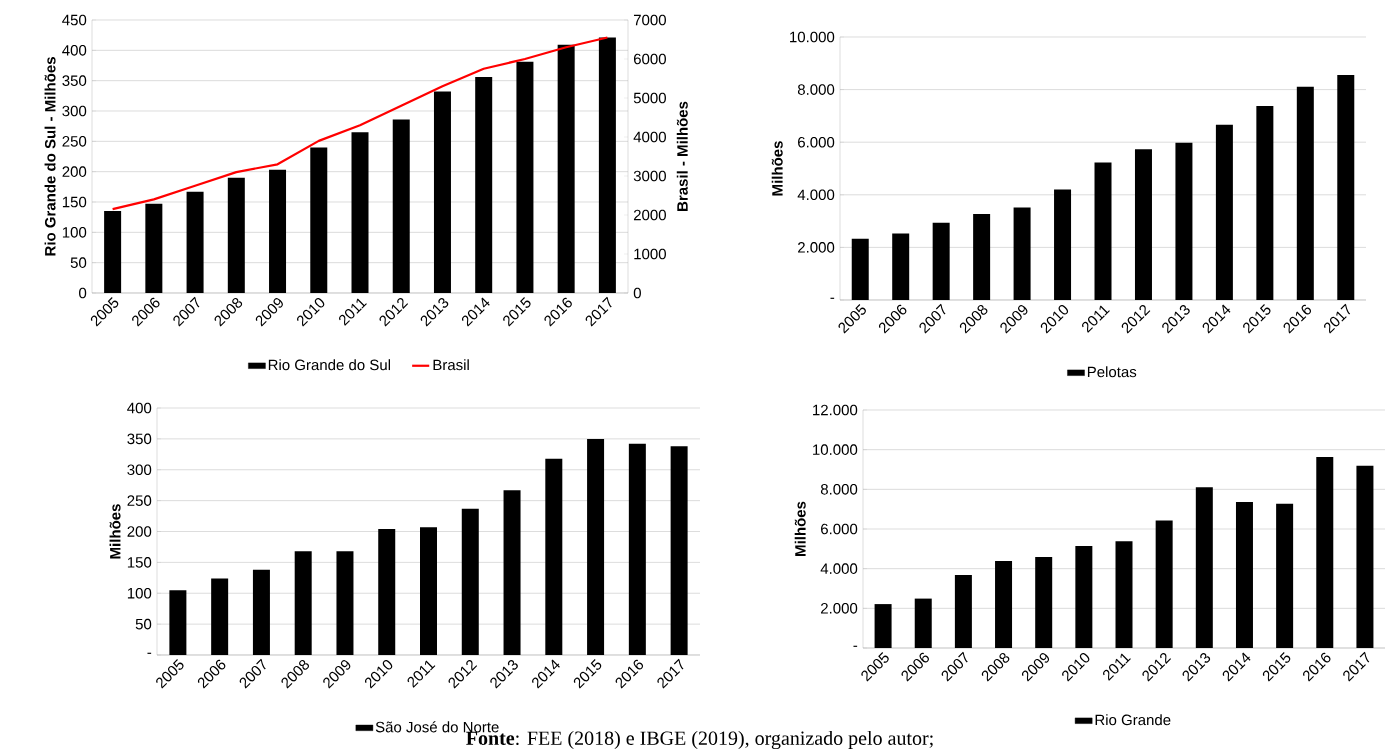 The width and height of the screenshot is (1400, 753). What do you see at coordinates (50, 156) in the screenshot?
I see `y-axis-title: Rio Grande do Sul - Milhões` at bounding box center [50, 156].